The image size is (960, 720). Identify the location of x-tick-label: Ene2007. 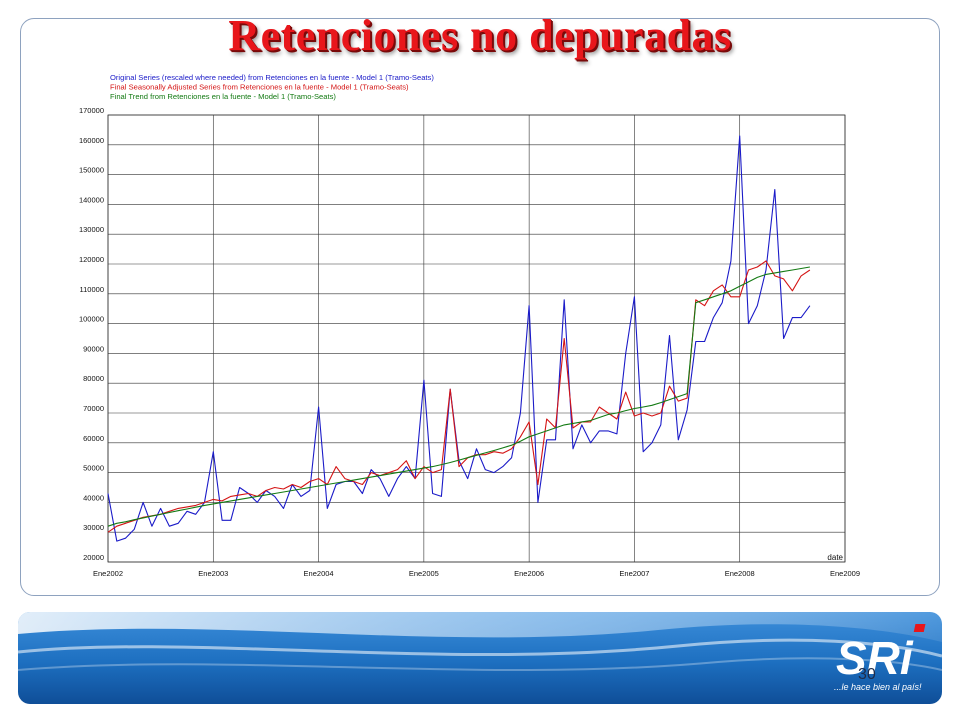
(634, 573).